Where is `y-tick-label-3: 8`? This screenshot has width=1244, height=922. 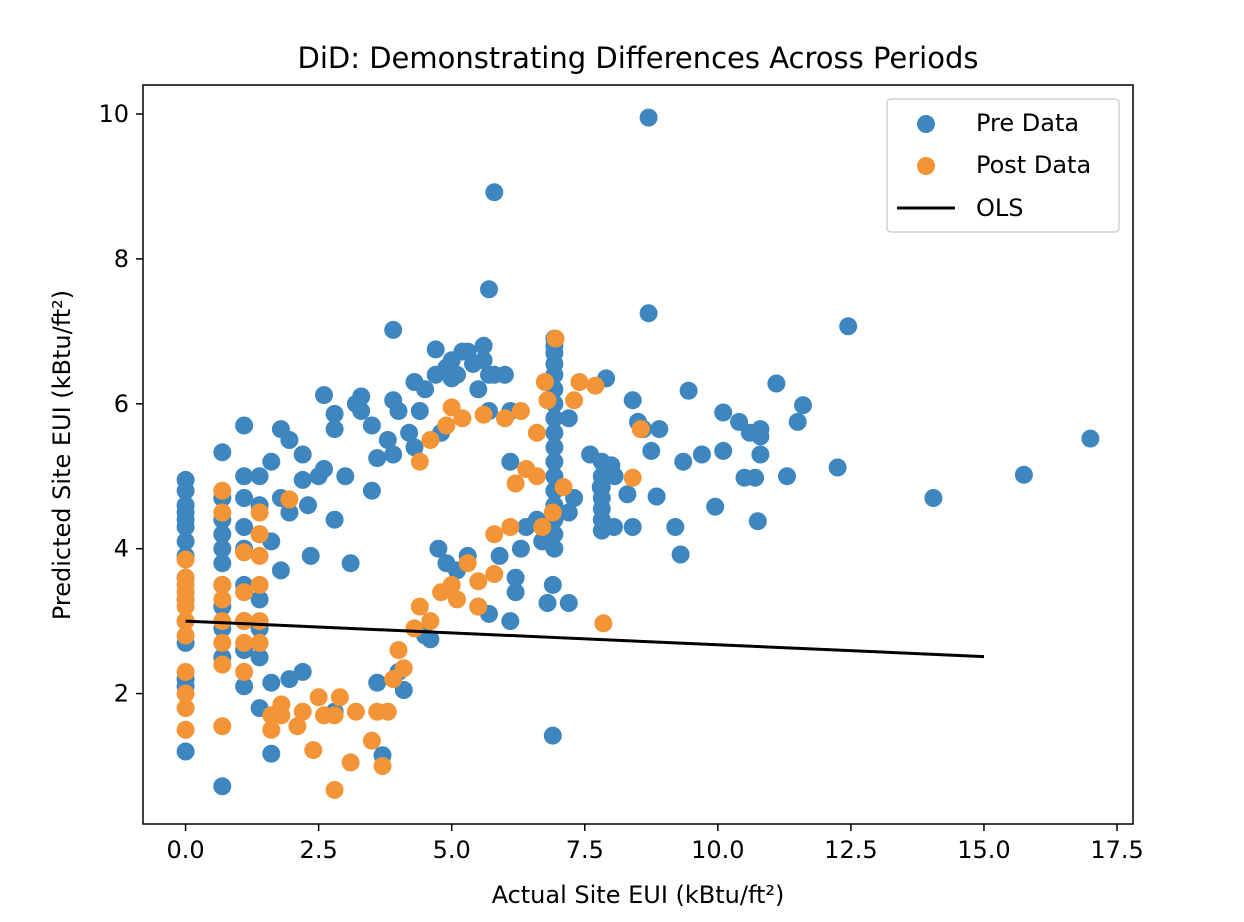
y-tick-label-3: 8 is located at coordinates (121, 259).